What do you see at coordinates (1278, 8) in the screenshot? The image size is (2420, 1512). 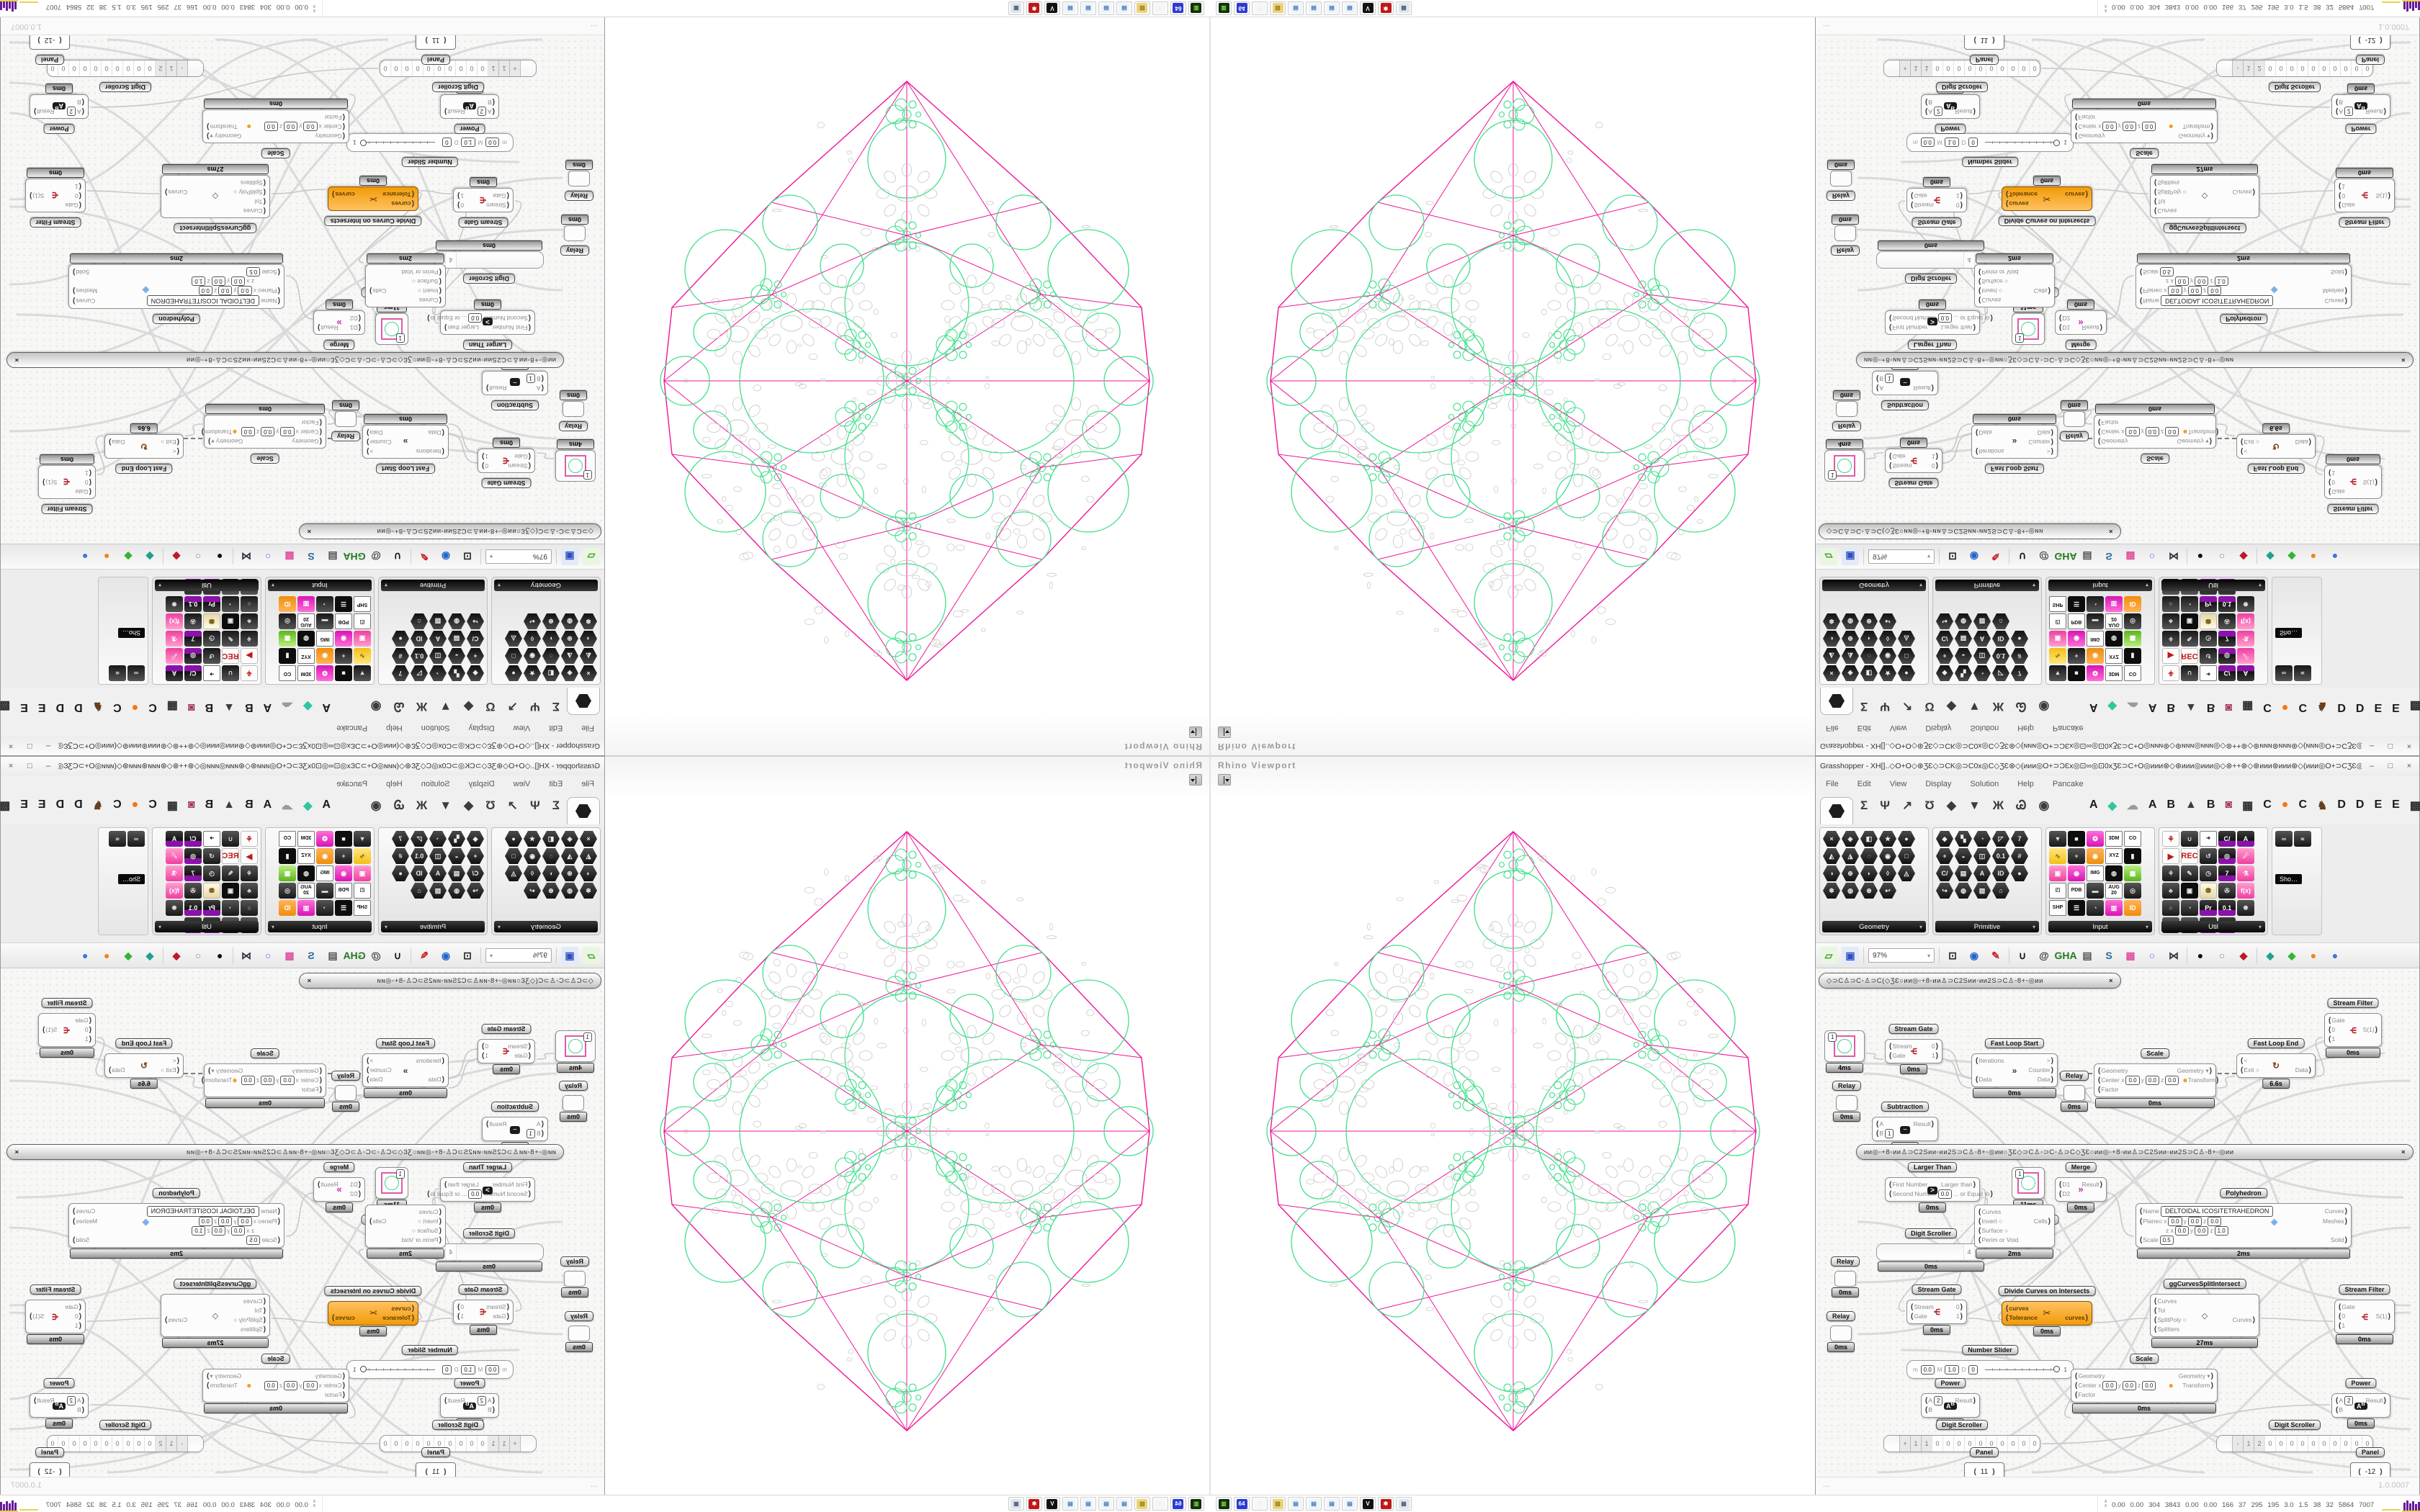 I see `tray-button: ▨` at bounding box center [1278, 8].